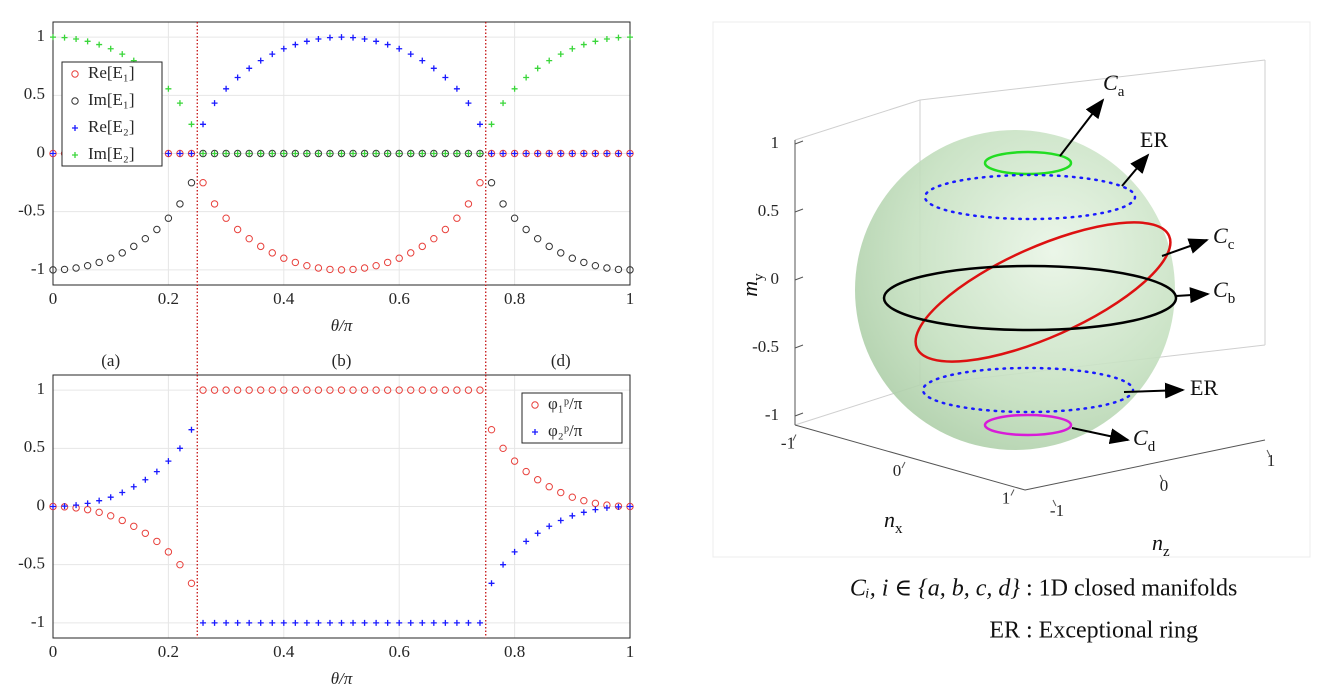 This screenshot has width=1323, height=693. I want to click on legend-label: Re[E₂], so click(111, 126).